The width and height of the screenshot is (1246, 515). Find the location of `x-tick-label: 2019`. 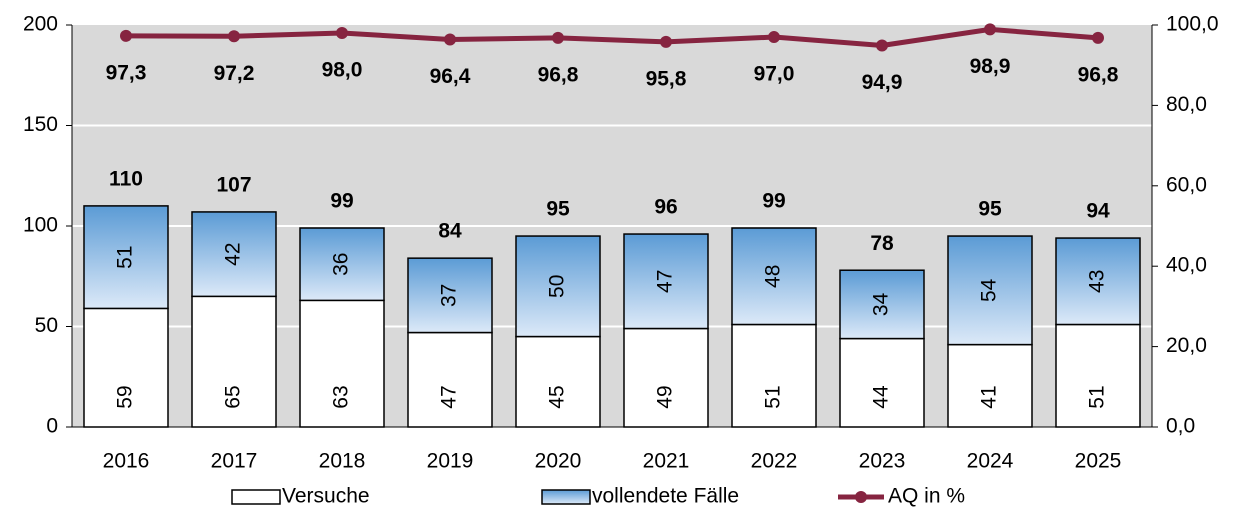

x-tick-label: 2019 is located at coordinates (450, 461).